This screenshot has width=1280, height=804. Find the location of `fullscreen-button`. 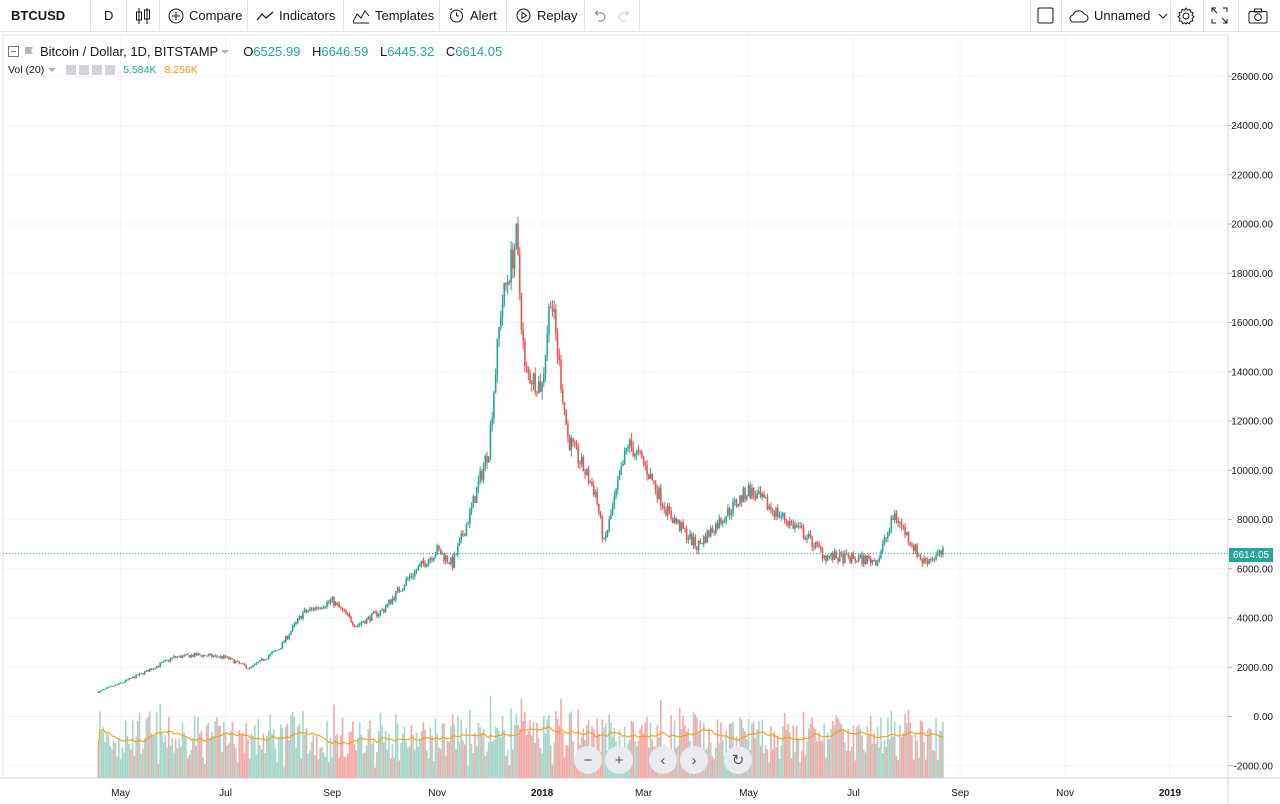

fullscreen-button is located at coordinates (1219, 15).